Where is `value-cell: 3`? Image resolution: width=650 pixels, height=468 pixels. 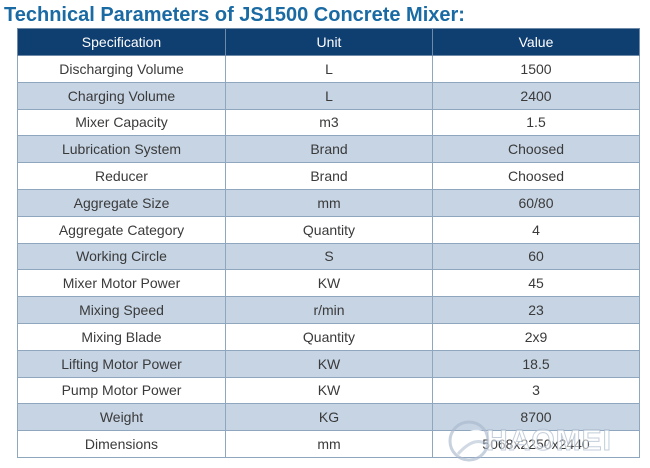 value-cell: 3 is located at coordinates (536, 390).